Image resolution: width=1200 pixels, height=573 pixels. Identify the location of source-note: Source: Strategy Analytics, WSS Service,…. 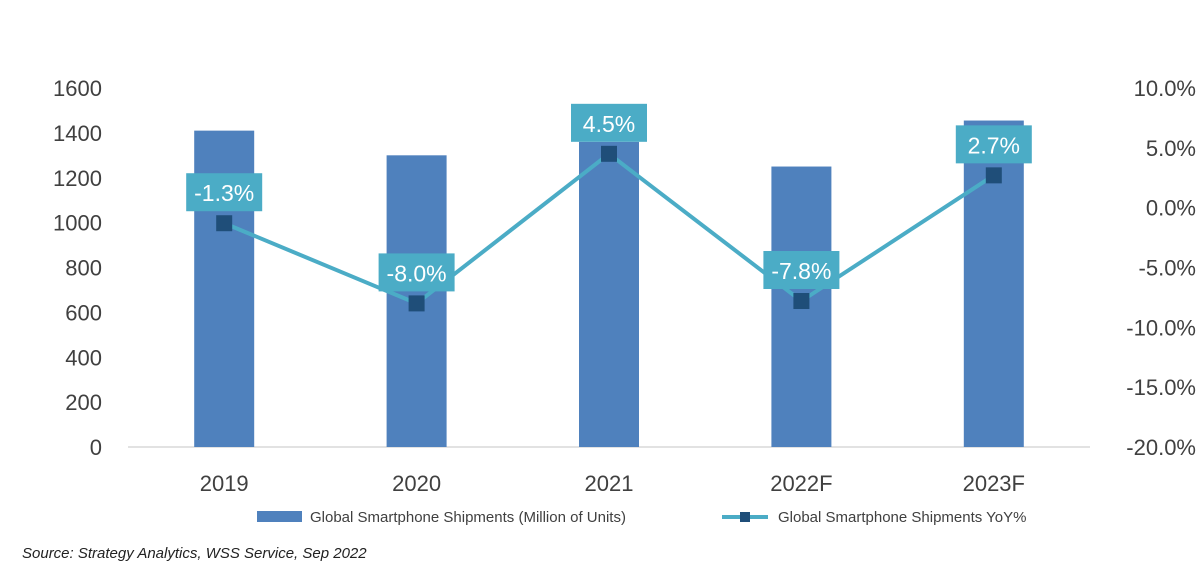
(194, 553).